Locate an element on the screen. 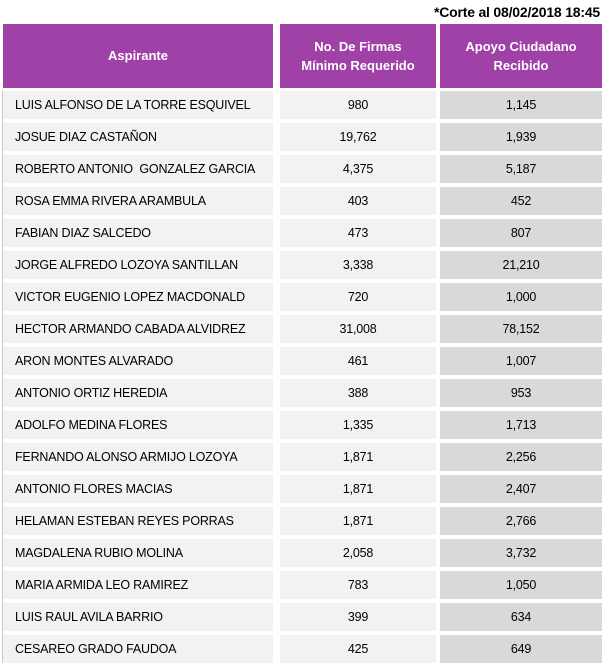 The width and height of the screenshot is (602, 670). apoyo-recibido-value: 3,732 is located at coordinates (521, 553).